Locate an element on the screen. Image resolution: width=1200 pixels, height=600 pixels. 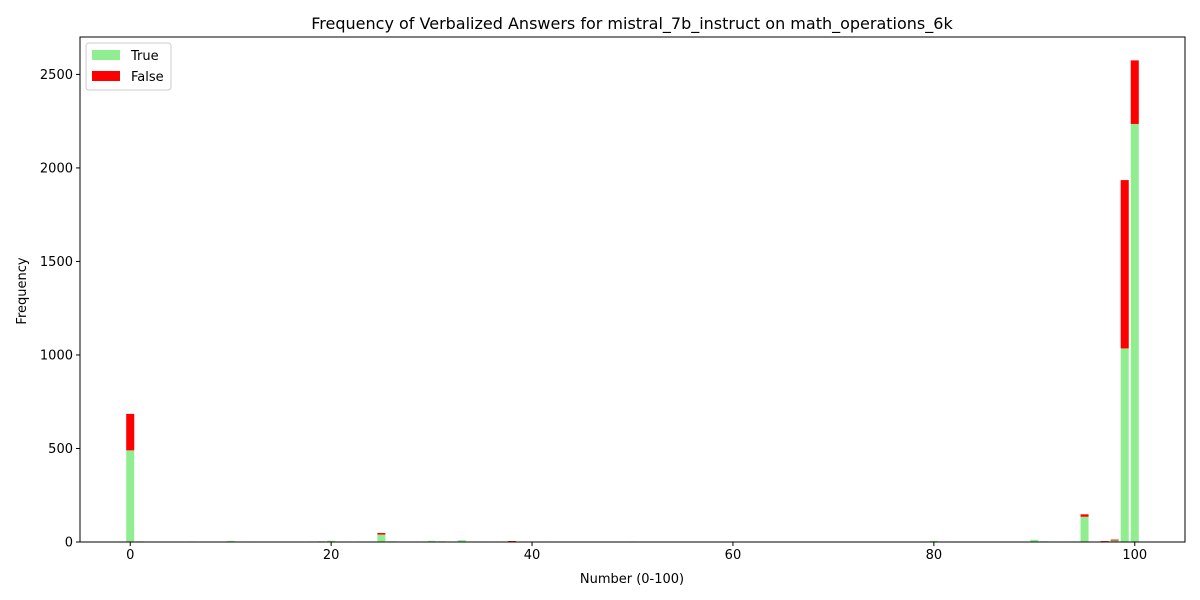
y-tick-label-1000: 1000 is located at coordinates (56, 355).